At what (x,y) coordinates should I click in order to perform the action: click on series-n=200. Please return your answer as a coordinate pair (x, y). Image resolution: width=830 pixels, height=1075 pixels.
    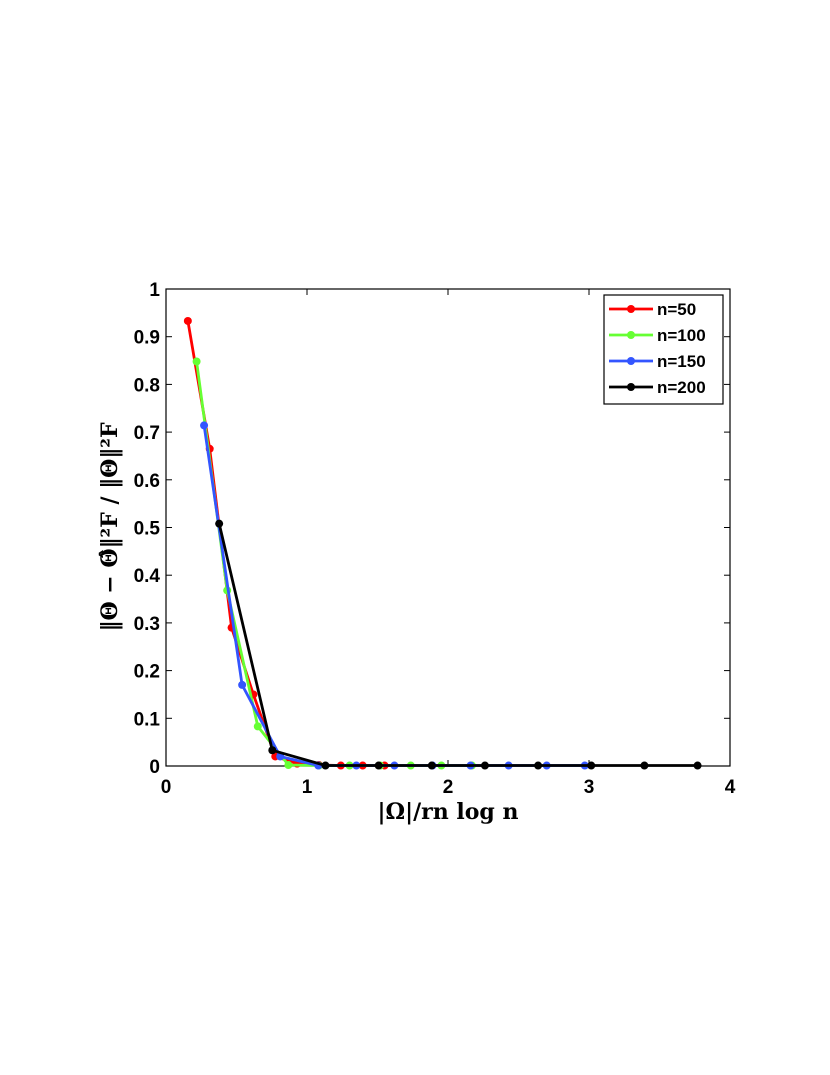
    Looking at the image, I should click on (458, 644).